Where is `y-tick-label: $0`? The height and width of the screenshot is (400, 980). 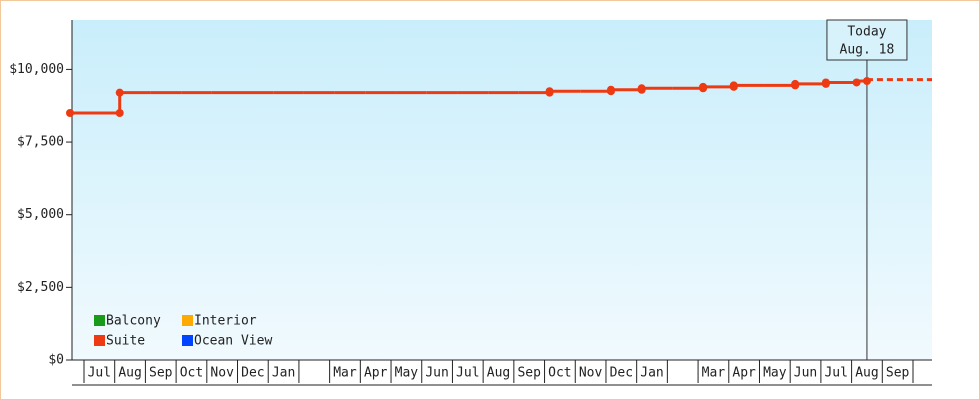
y-tick-label: $0 is located at coordinates (56, 360).